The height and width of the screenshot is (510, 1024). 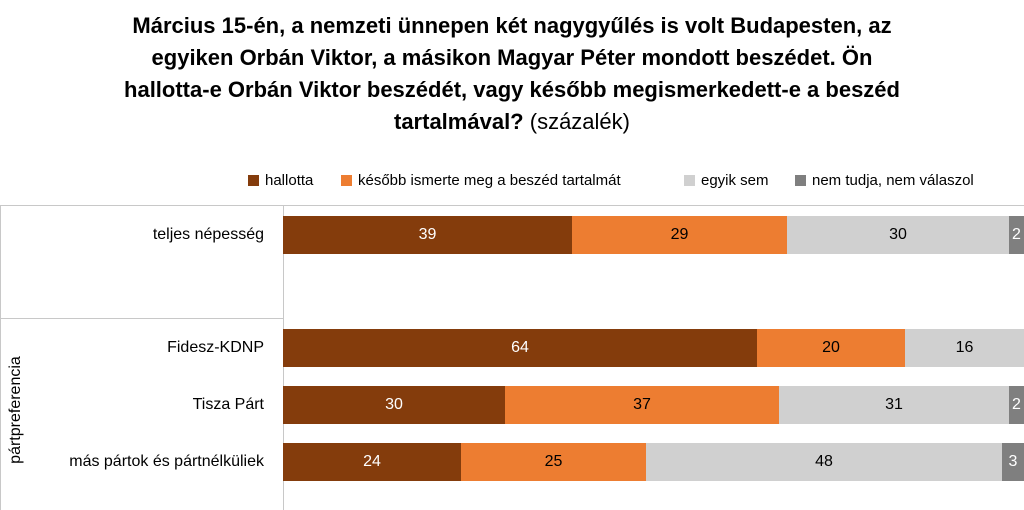 What do you see at coordinates (679, 235) in the screenshot?
I see `bar-segment: 29` at bounding box center [679, 235].